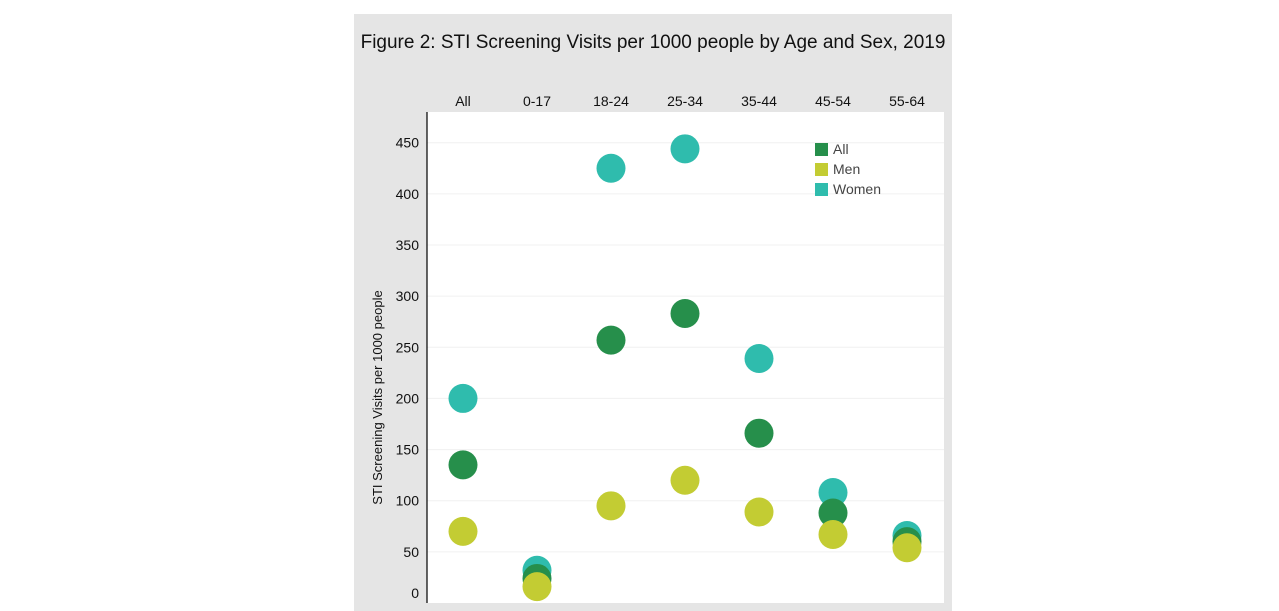 This screenshot has width=1279, height=611. Describe the element at coordinates (846, 169) in the screenshot. I see `legend-label-men: Men` at that location.